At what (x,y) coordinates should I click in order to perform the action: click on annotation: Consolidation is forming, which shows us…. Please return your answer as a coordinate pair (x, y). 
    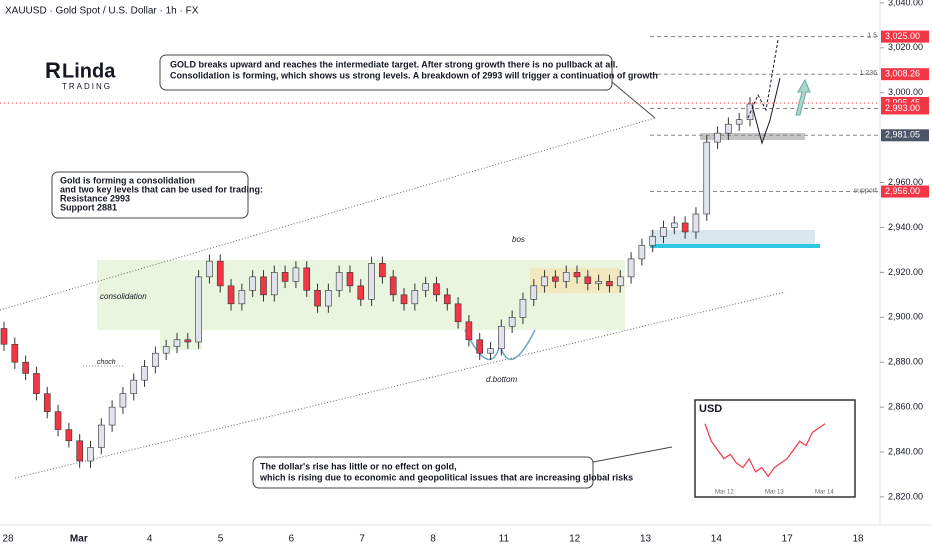
    Looking at the image, I should click on (414, 75).